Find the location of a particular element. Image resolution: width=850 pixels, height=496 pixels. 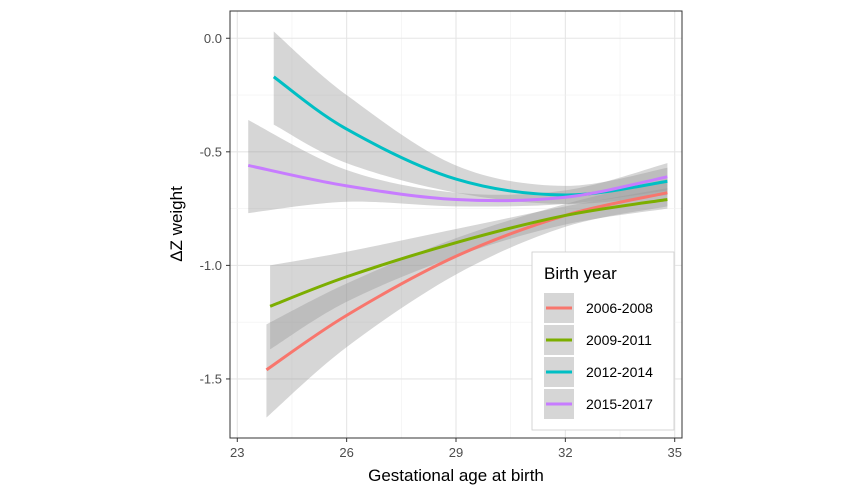

confidence-band-2015-2017 is located at coordinates (458, 167).